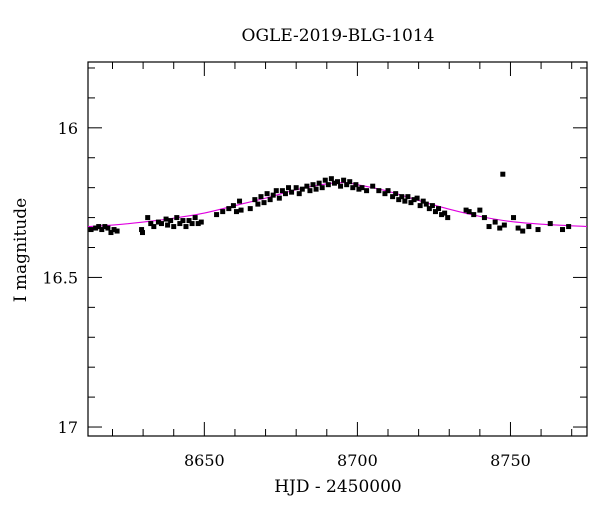  What do you see at coordinates (60, 277) in the screenshot?
I see `y-tick-label: 16.5` at bounding box center [60, 277].